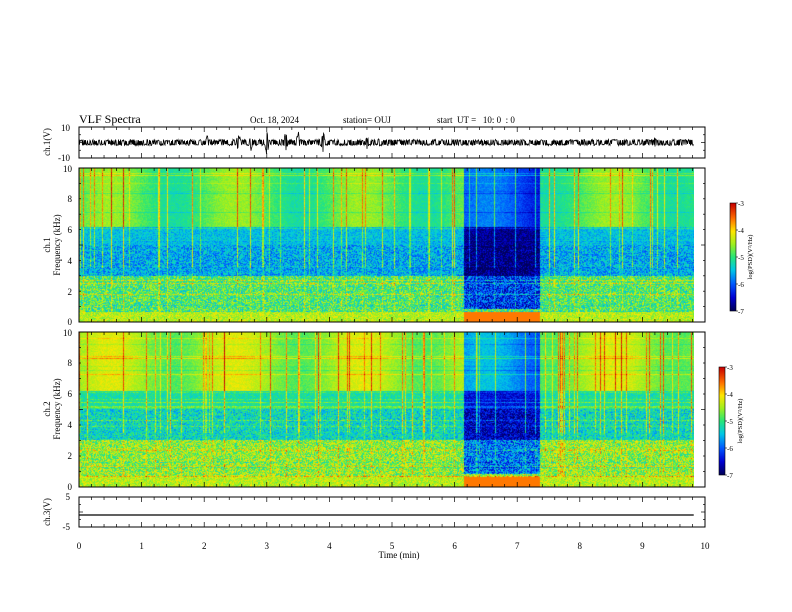 The height and width of the screenshot is (612, 792). Describe the element at coordinates (580, 546) in the screenshot. I see `time-axis-tick-8: 8` at that location.